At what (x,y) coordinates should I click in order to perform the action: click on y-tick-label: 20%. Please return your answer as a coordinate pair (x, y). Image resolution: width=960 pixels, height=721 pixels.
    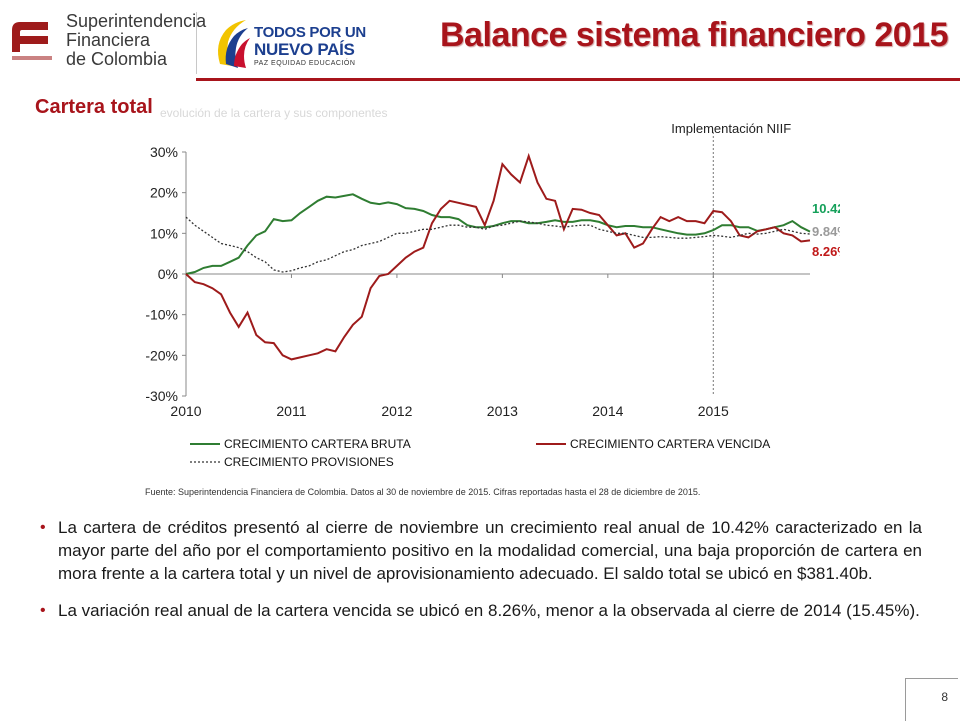
    Looking at the image, I should click on (164, 193).